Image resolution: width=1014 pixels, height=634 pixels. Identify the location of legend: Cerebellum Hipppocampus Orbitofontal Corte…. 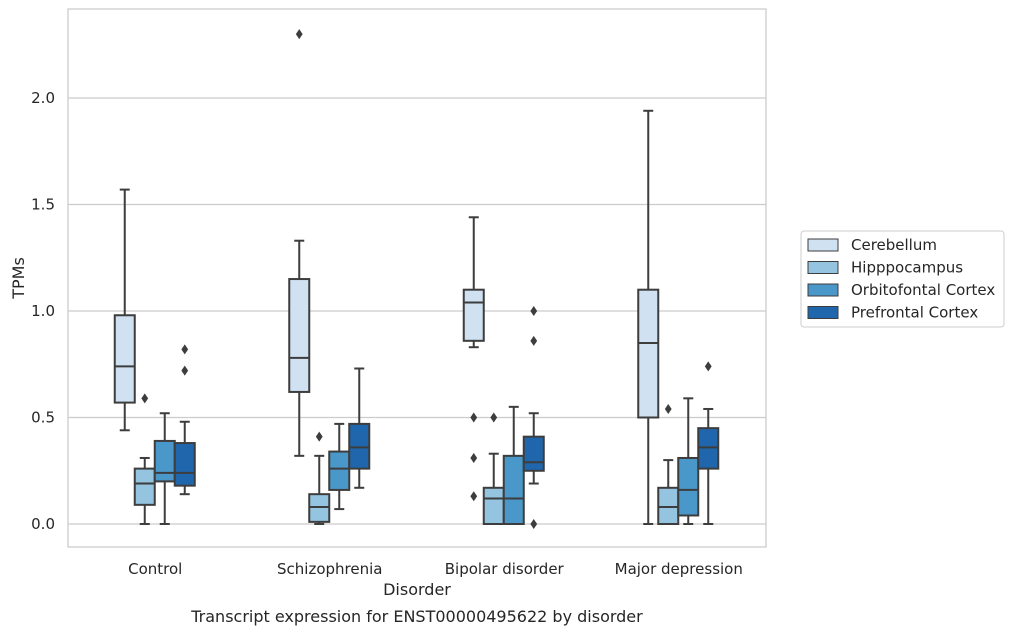
(902, 279).